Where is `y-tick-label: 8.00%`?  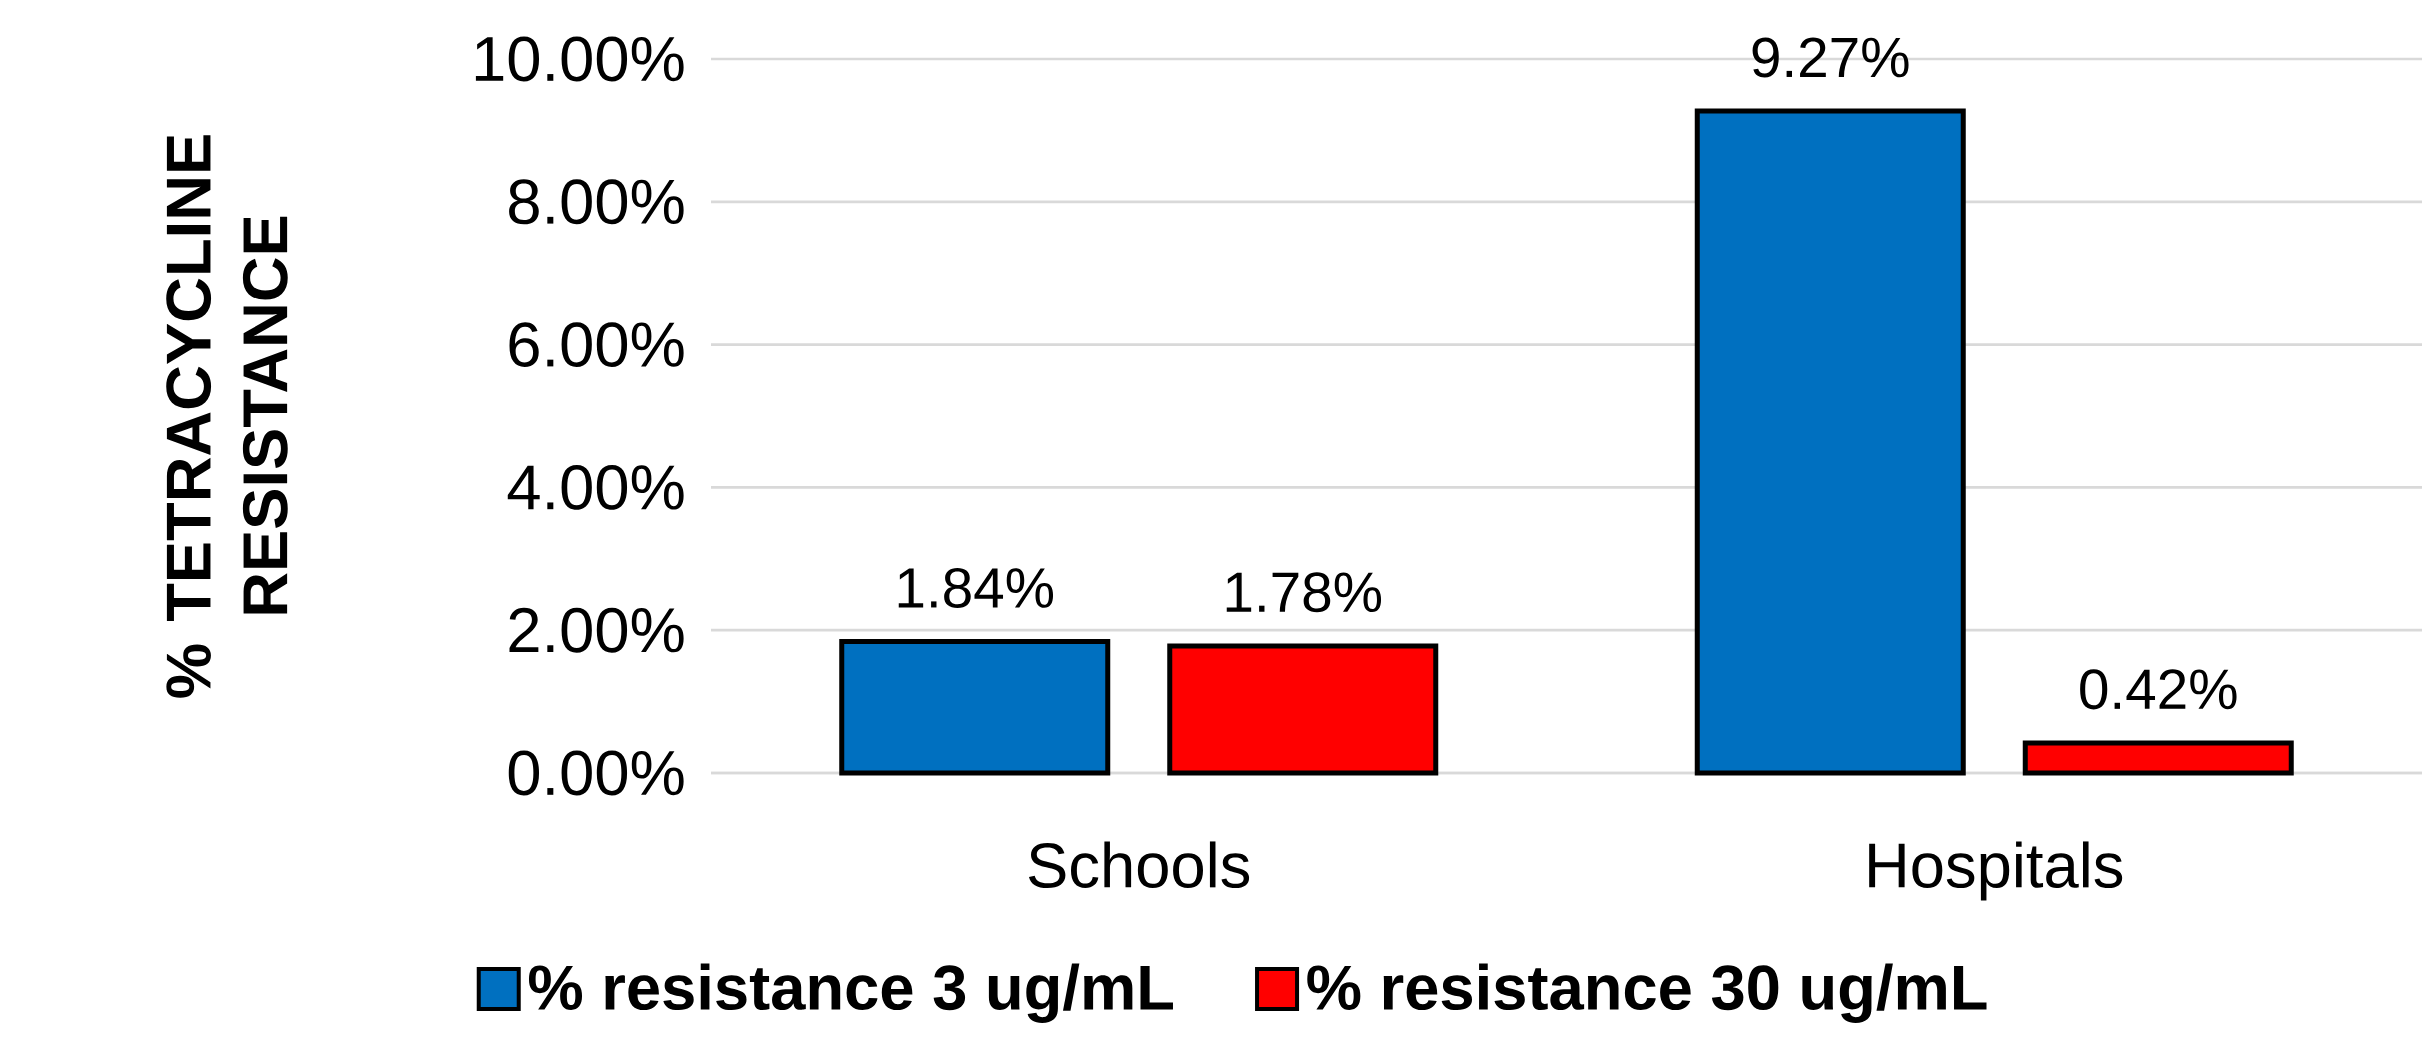 y-tick-label: 8.00% is located at coordinates (596, 202).